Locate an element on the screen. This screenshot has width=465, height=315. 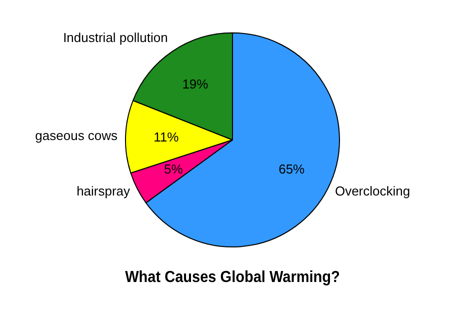
slice-label: gaseous cows is located at coordinates (76, 135).